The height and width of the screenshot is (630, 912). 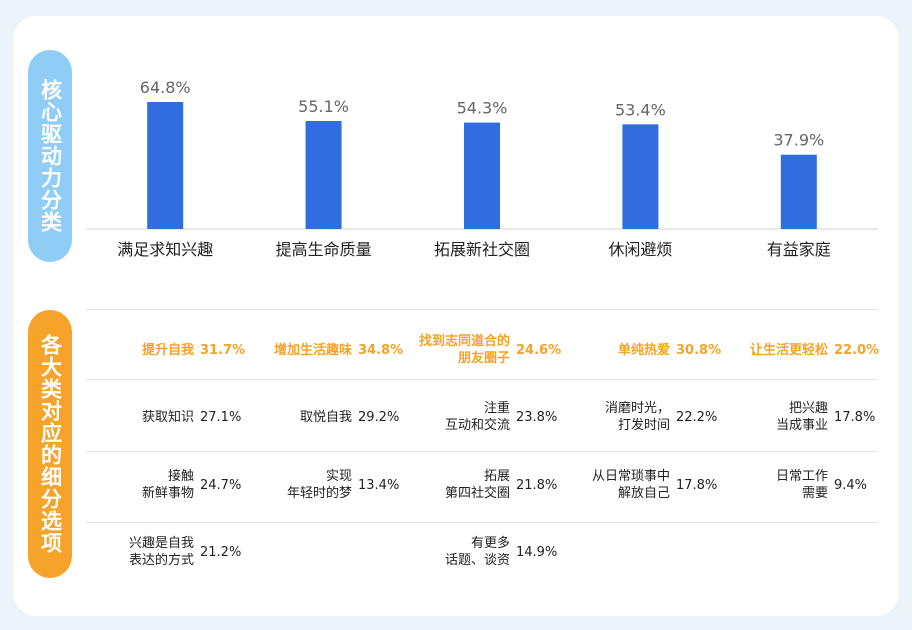 What do you see at coordinates (325, 417) in the screenshot?
I see `option-label: 取悦自我` at bounding box center [325, 417].